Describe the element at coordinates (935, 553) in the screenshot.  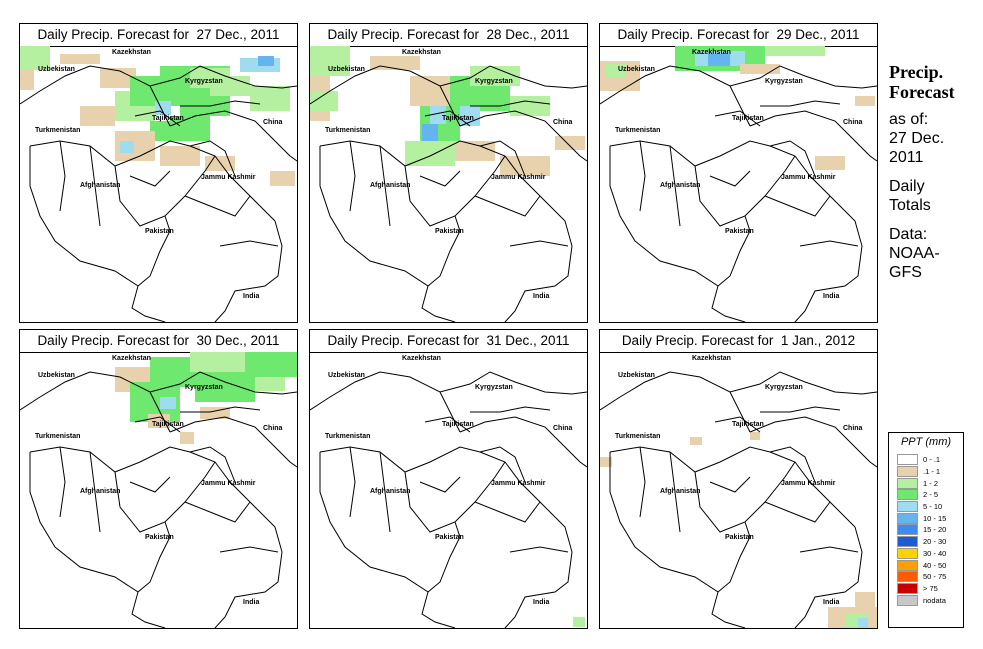
I see `legend-label: 30 - 40` at that location.